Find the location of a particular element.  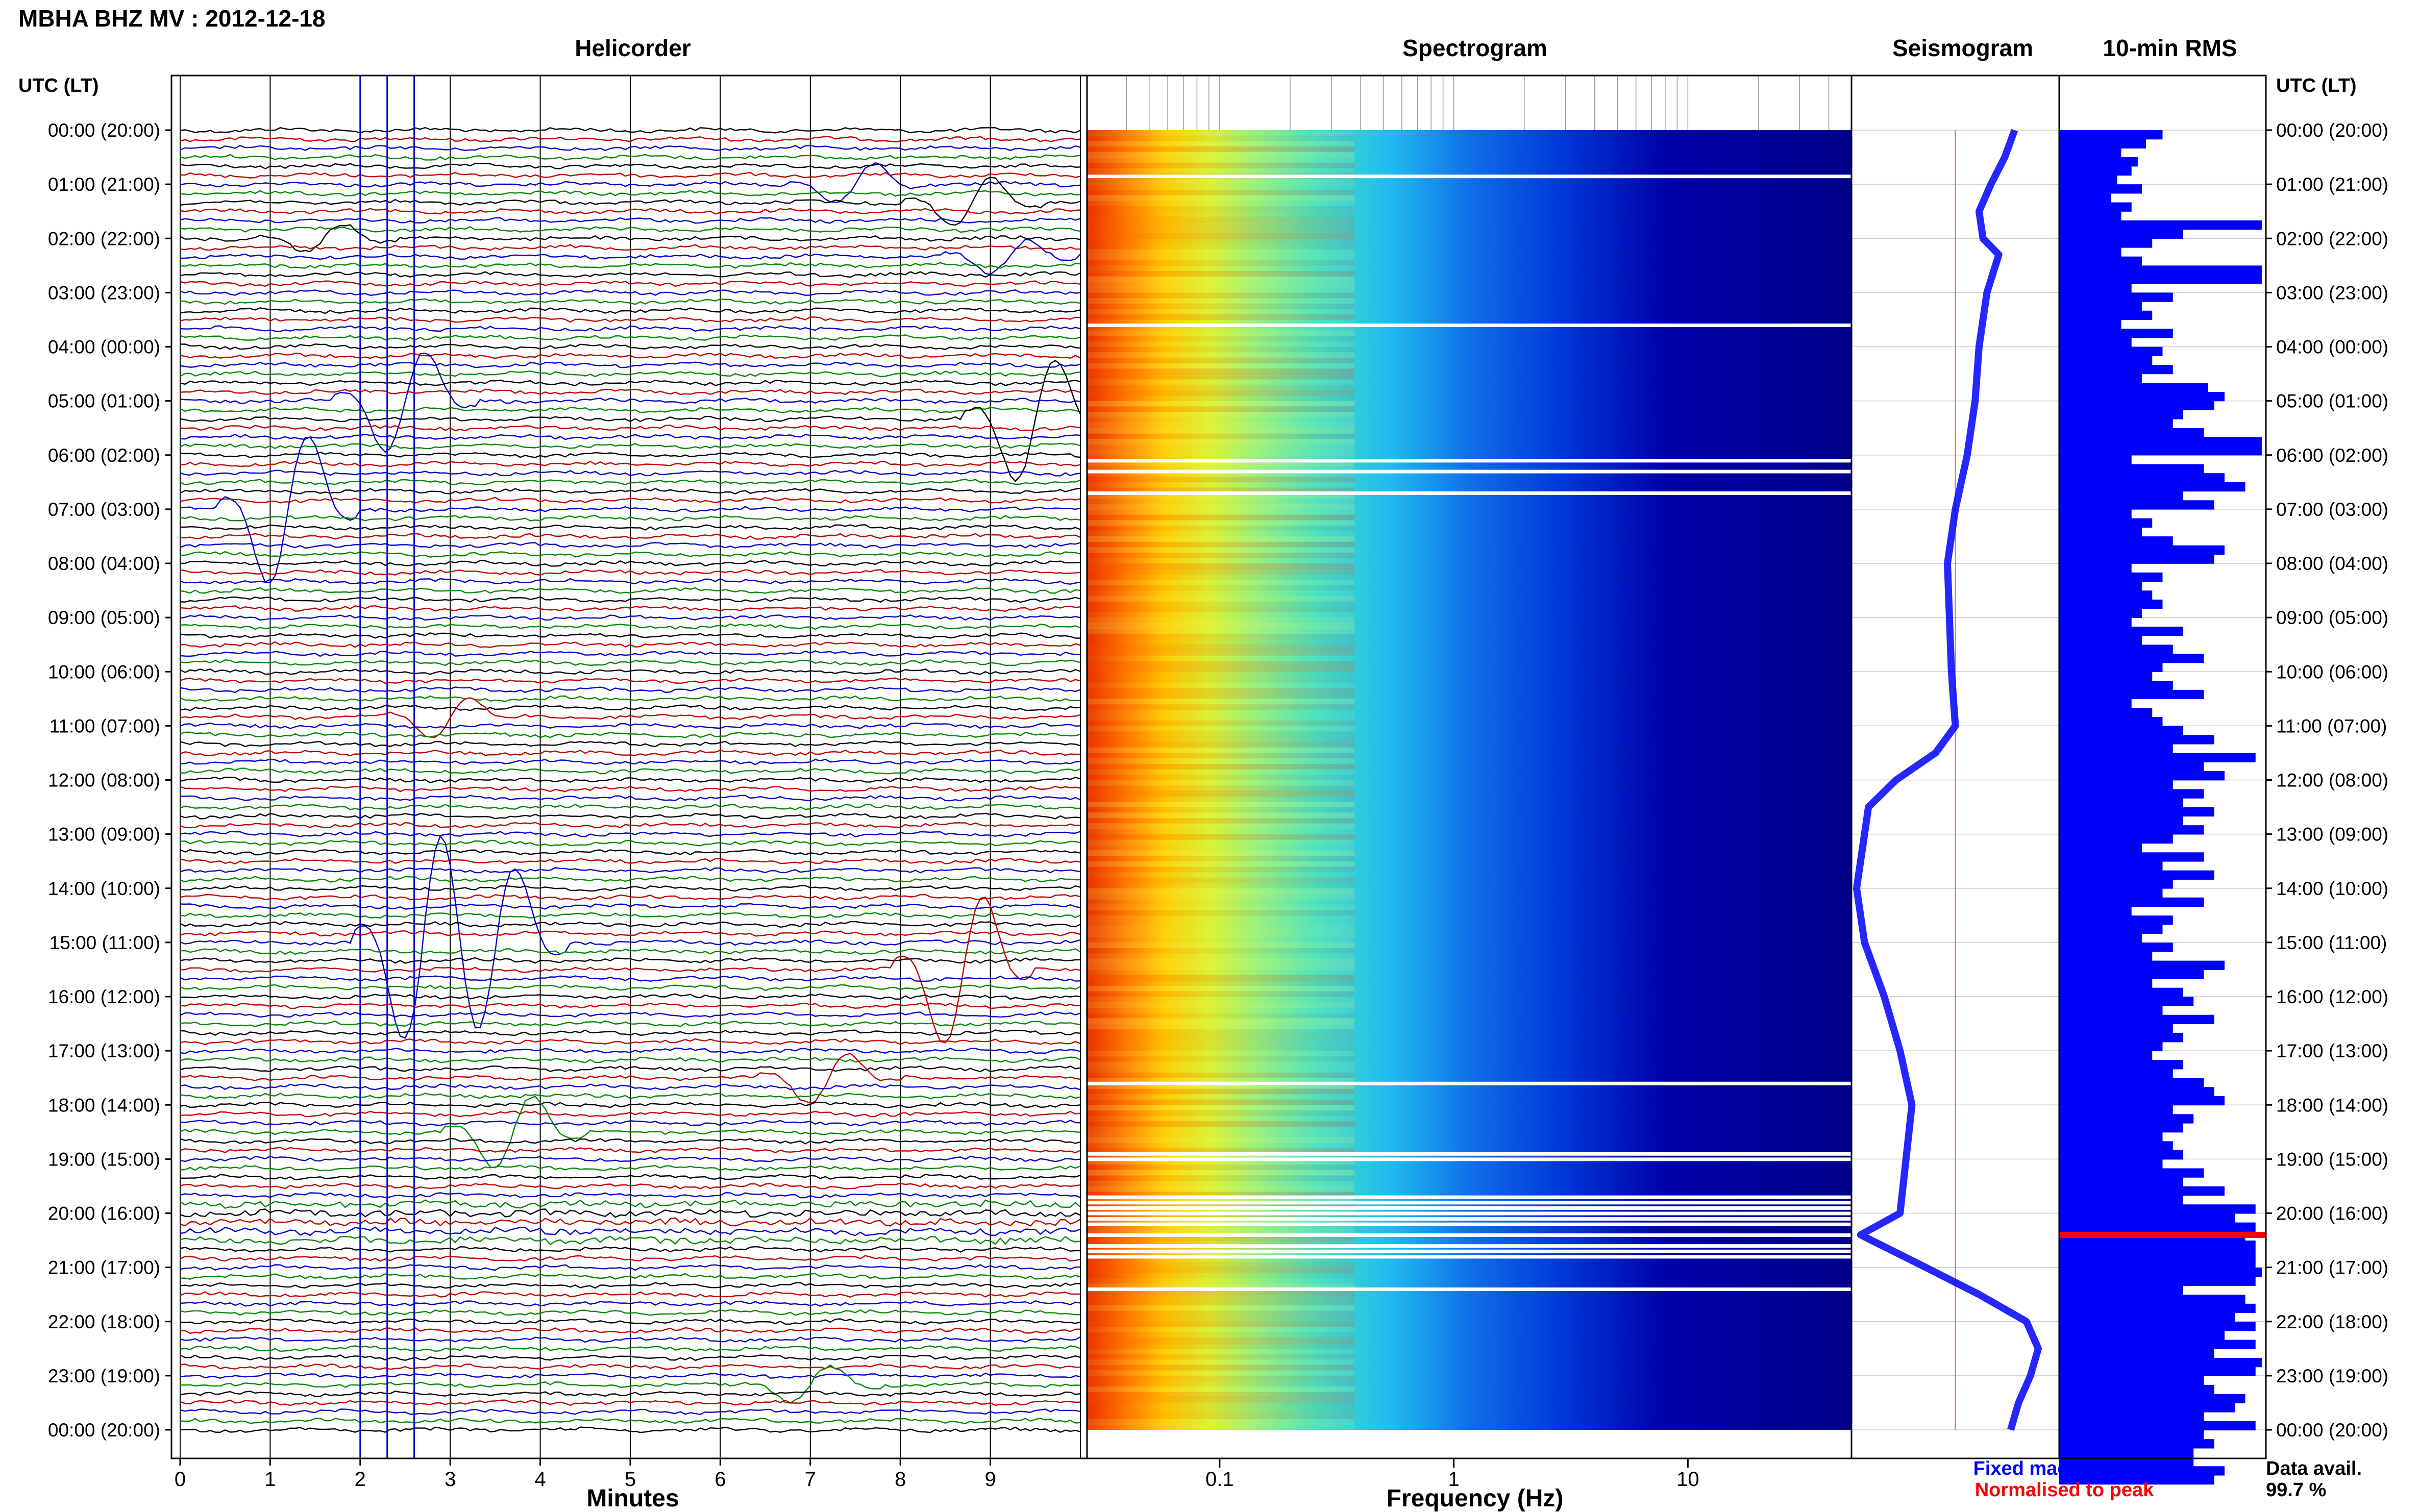

frequency-tick-label: 0.1 is located at coordinates (1219, 1479).